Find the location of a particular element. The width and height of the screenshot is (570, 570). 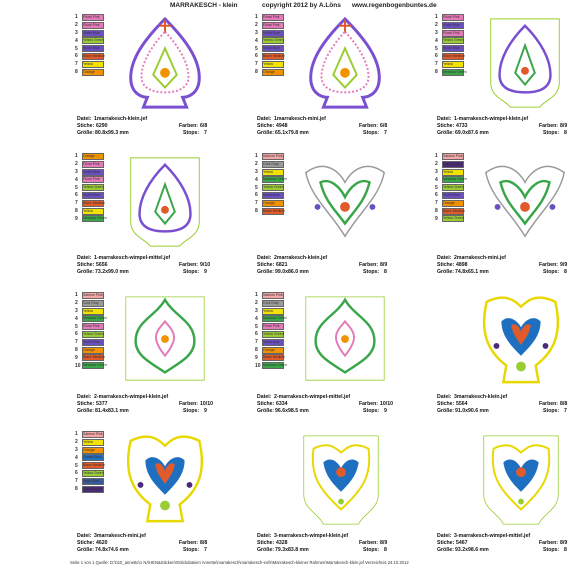

thread-row: 2 Cool Gray is located at coordinates (269, 303).